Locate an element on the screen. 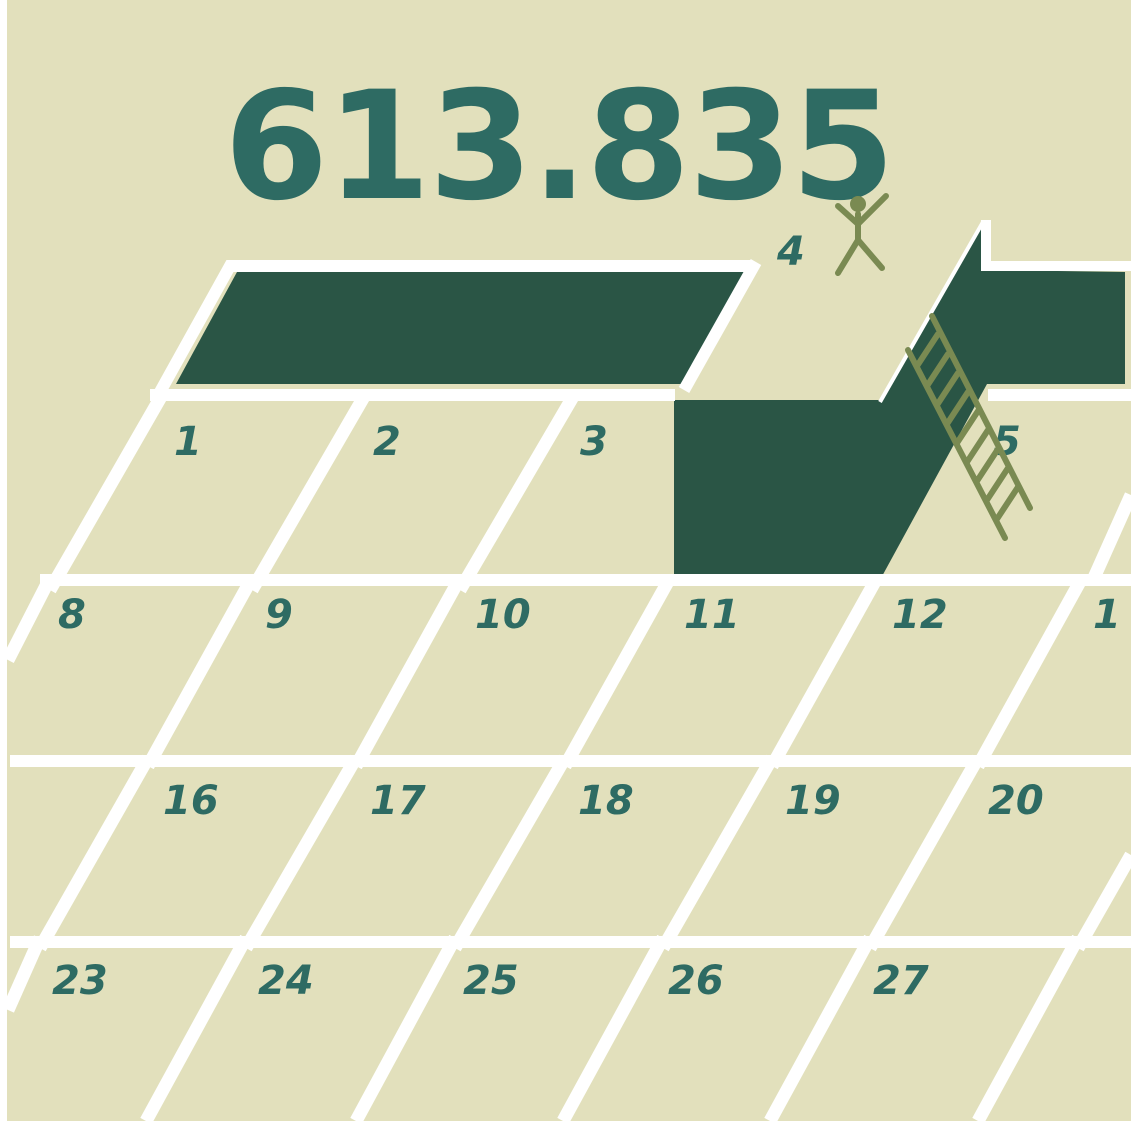 This screenshot has height=1131, width=1138. day-number: 3 is located at coordinates (594, 442).